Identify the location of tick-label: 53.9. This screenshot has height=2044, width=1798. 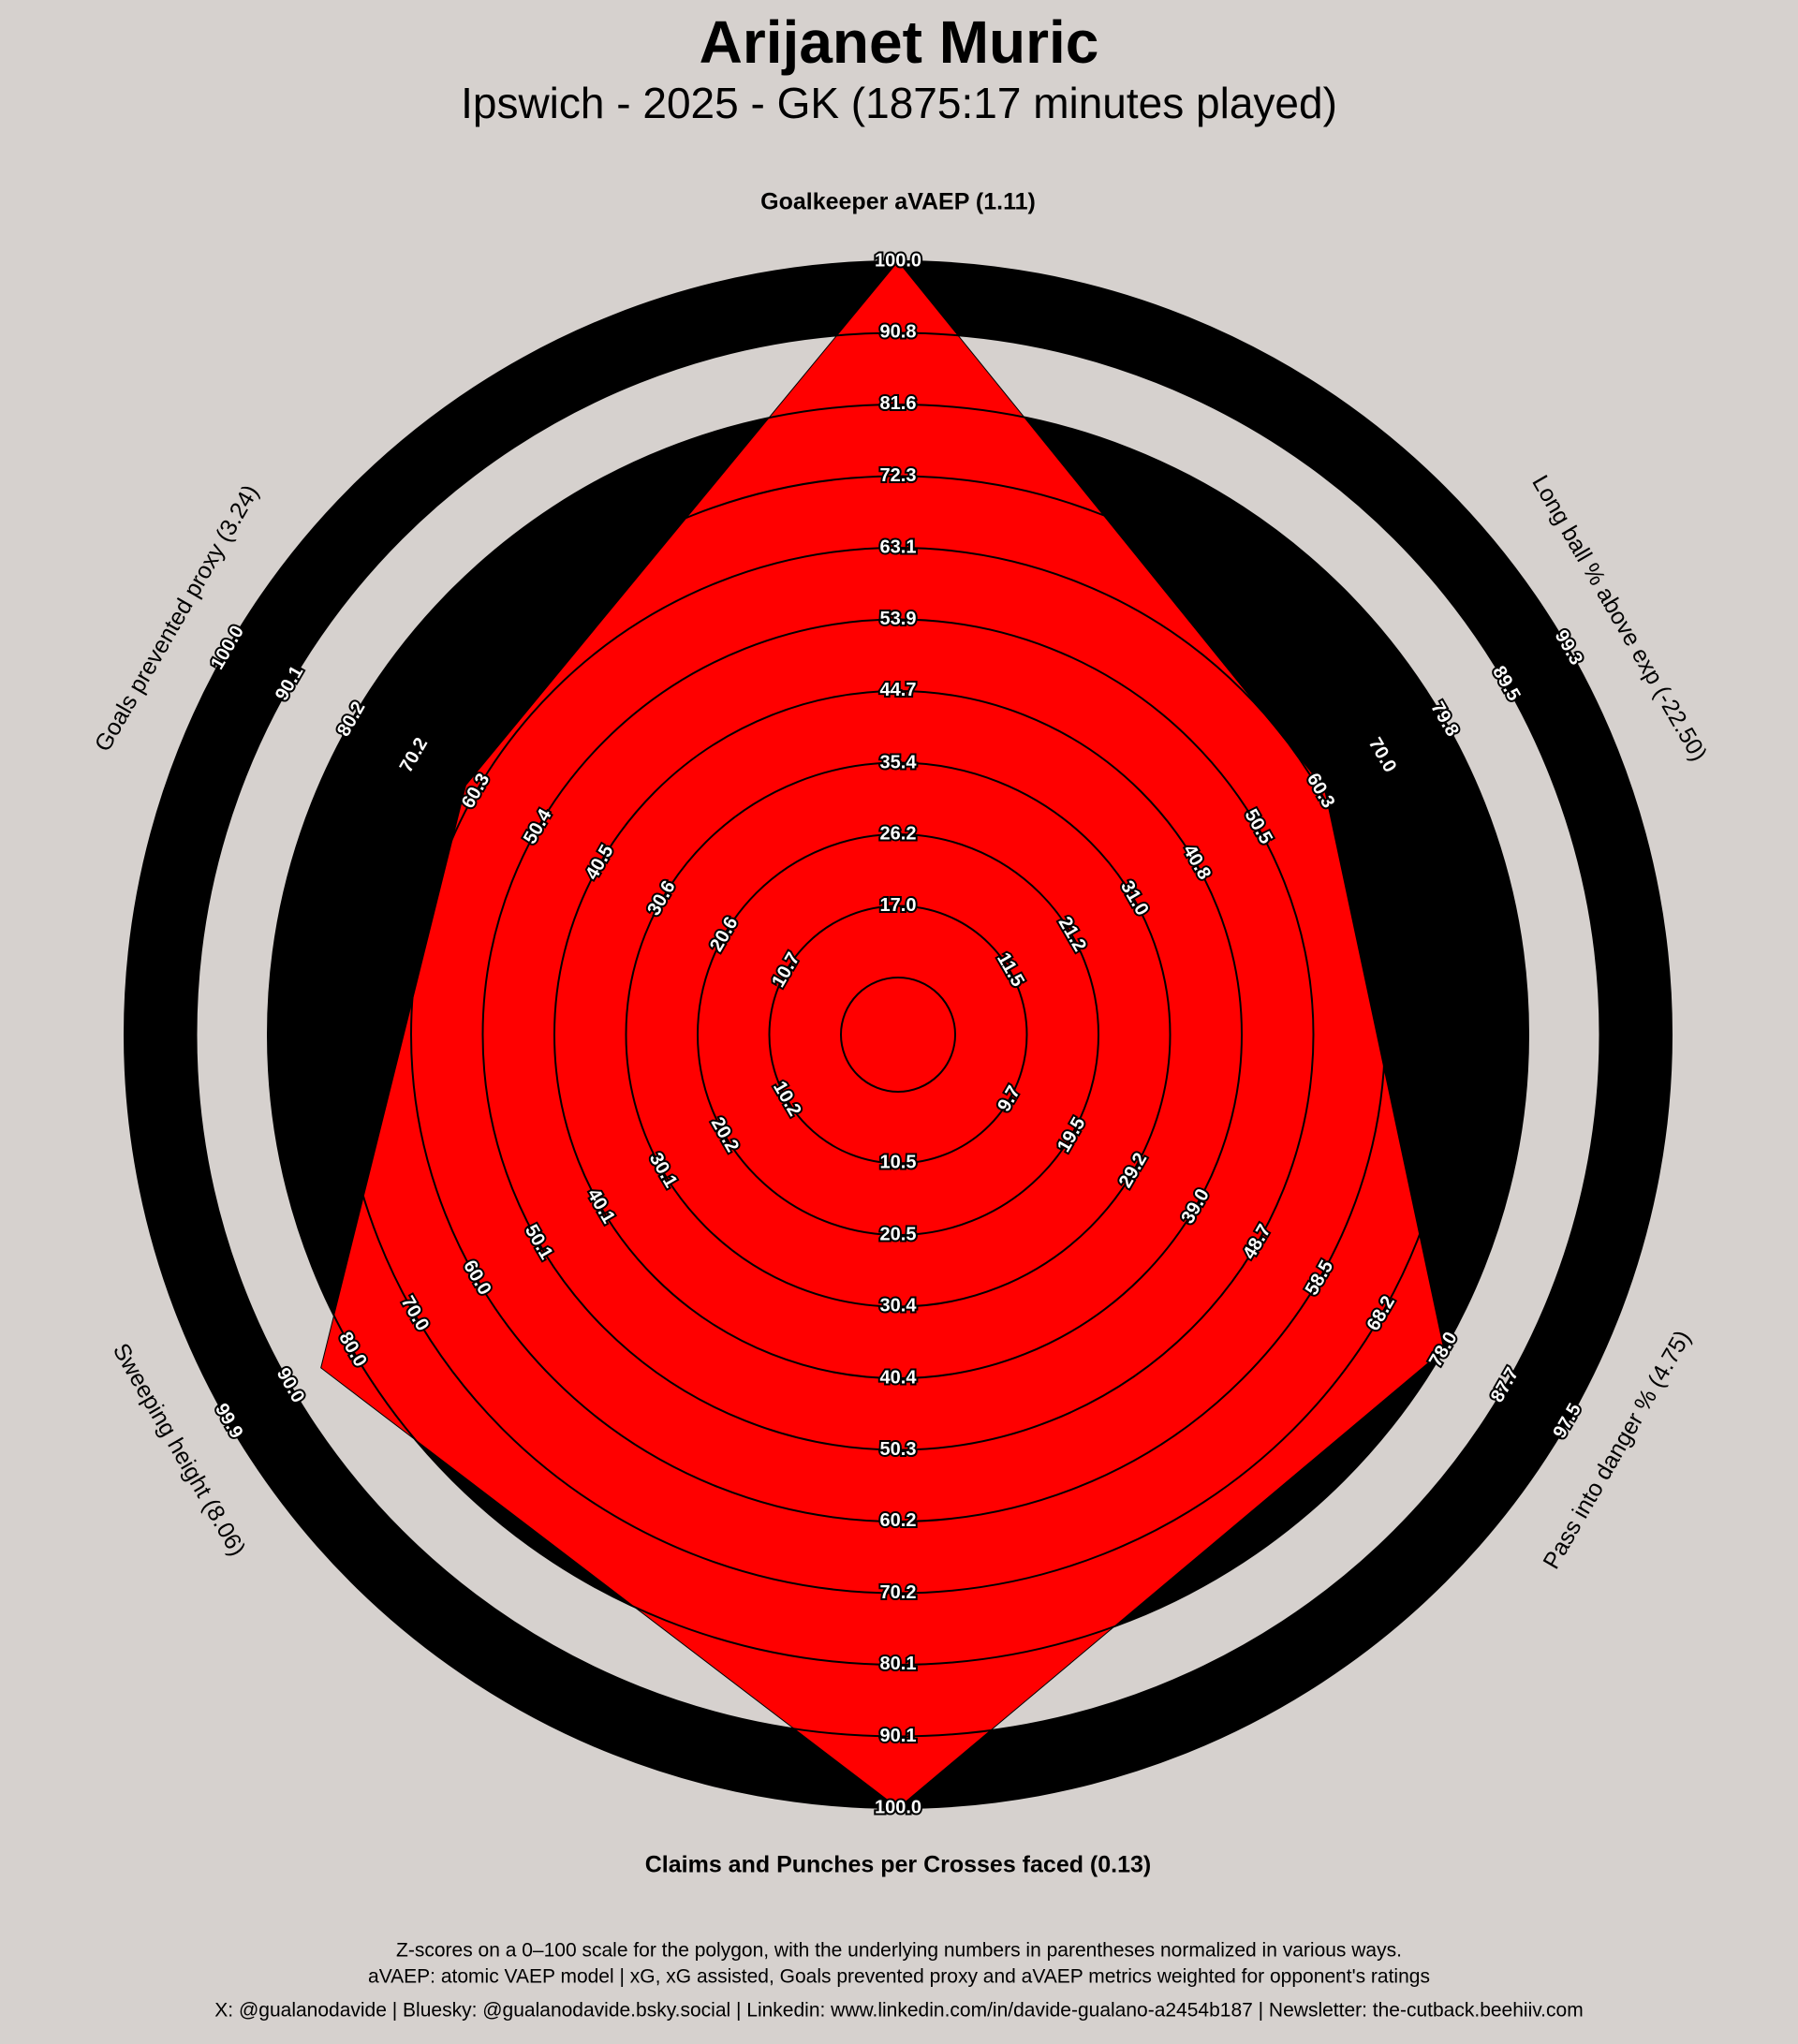
(898, 619).